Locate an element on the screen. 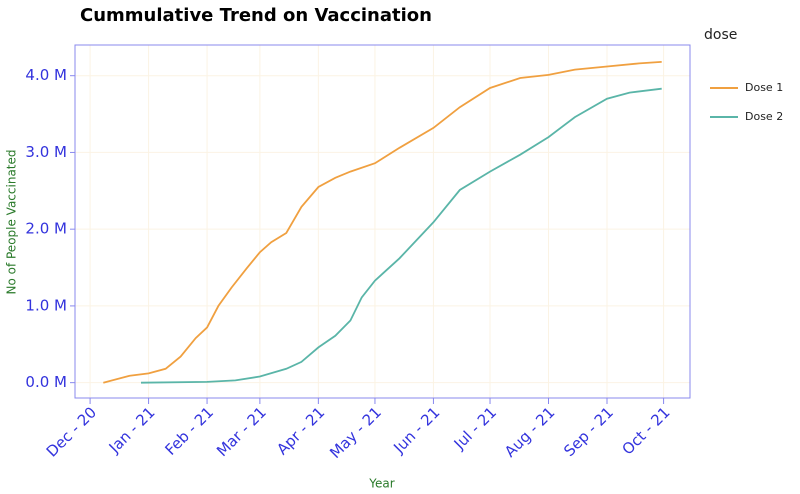 Image resolution: width=800 pixels, height=494 pixels. x-tick-label: Apr - 21 is located at coordinates (300, 430).